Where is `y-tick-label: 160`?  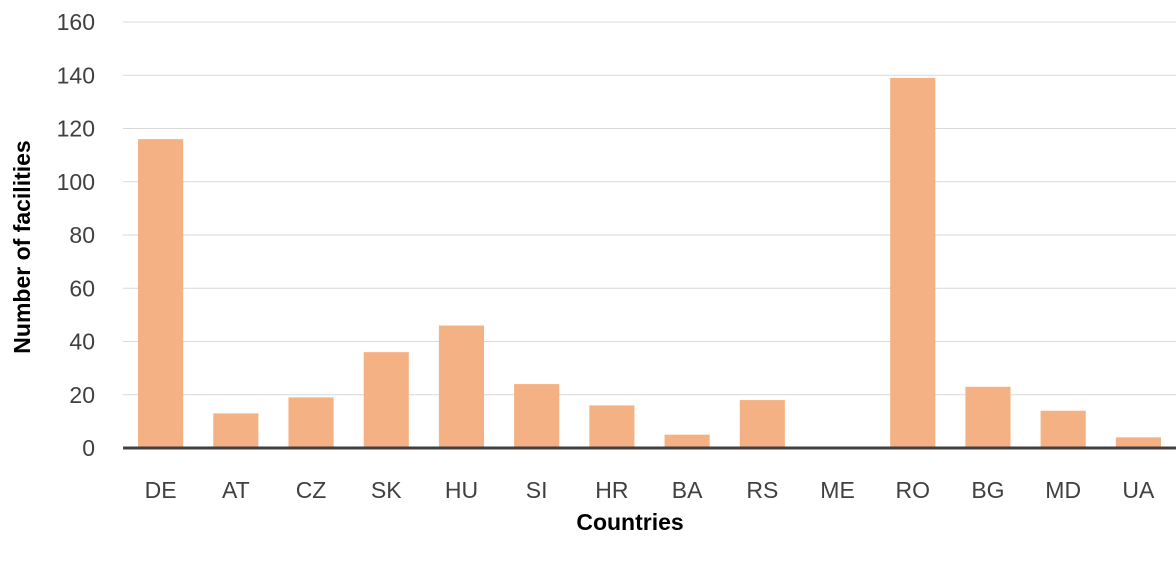 y-tick-label: 160 is located at coordinates (76, 22).